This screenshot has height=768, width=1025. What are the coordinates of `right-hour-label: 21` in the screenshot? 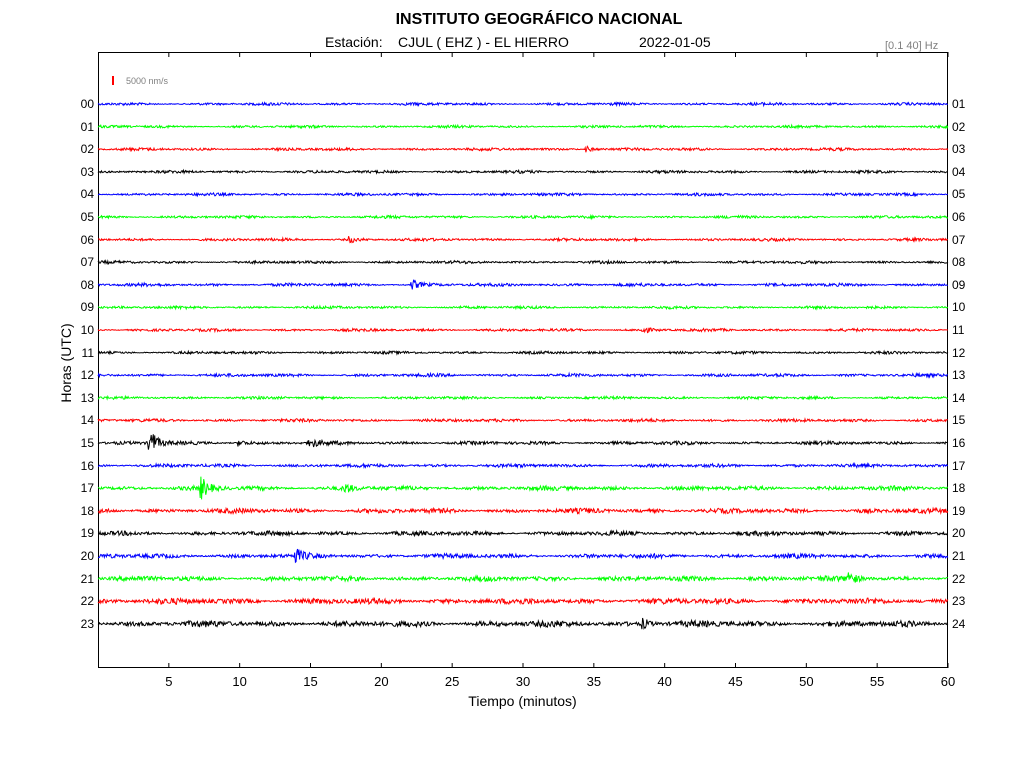 It's located at (959, 556).